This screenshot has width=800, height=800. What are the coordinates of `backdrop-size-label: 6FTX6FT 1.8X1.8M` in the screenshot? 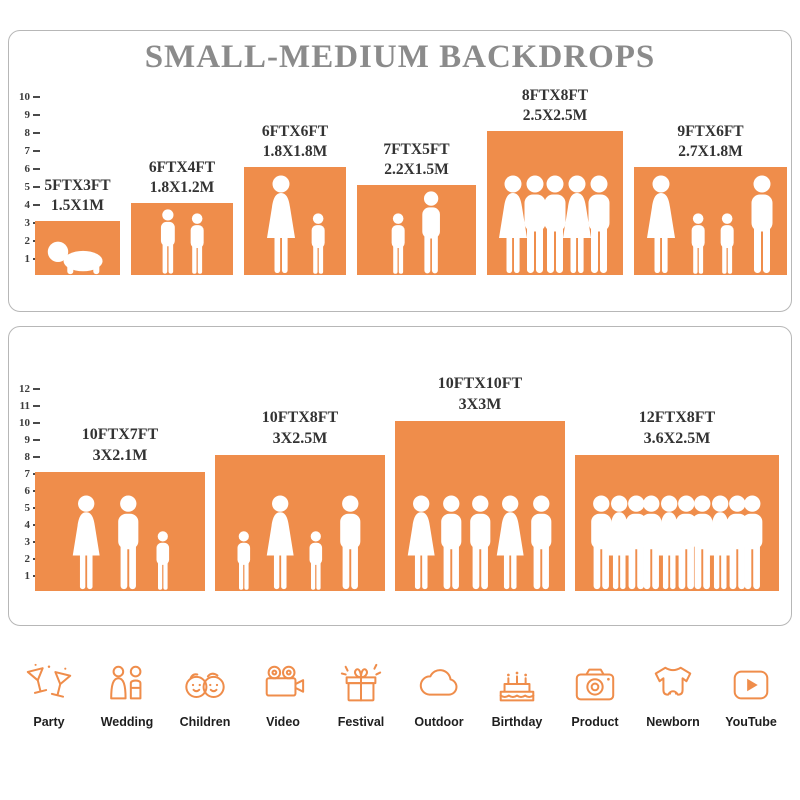 It's located at (295, 144).